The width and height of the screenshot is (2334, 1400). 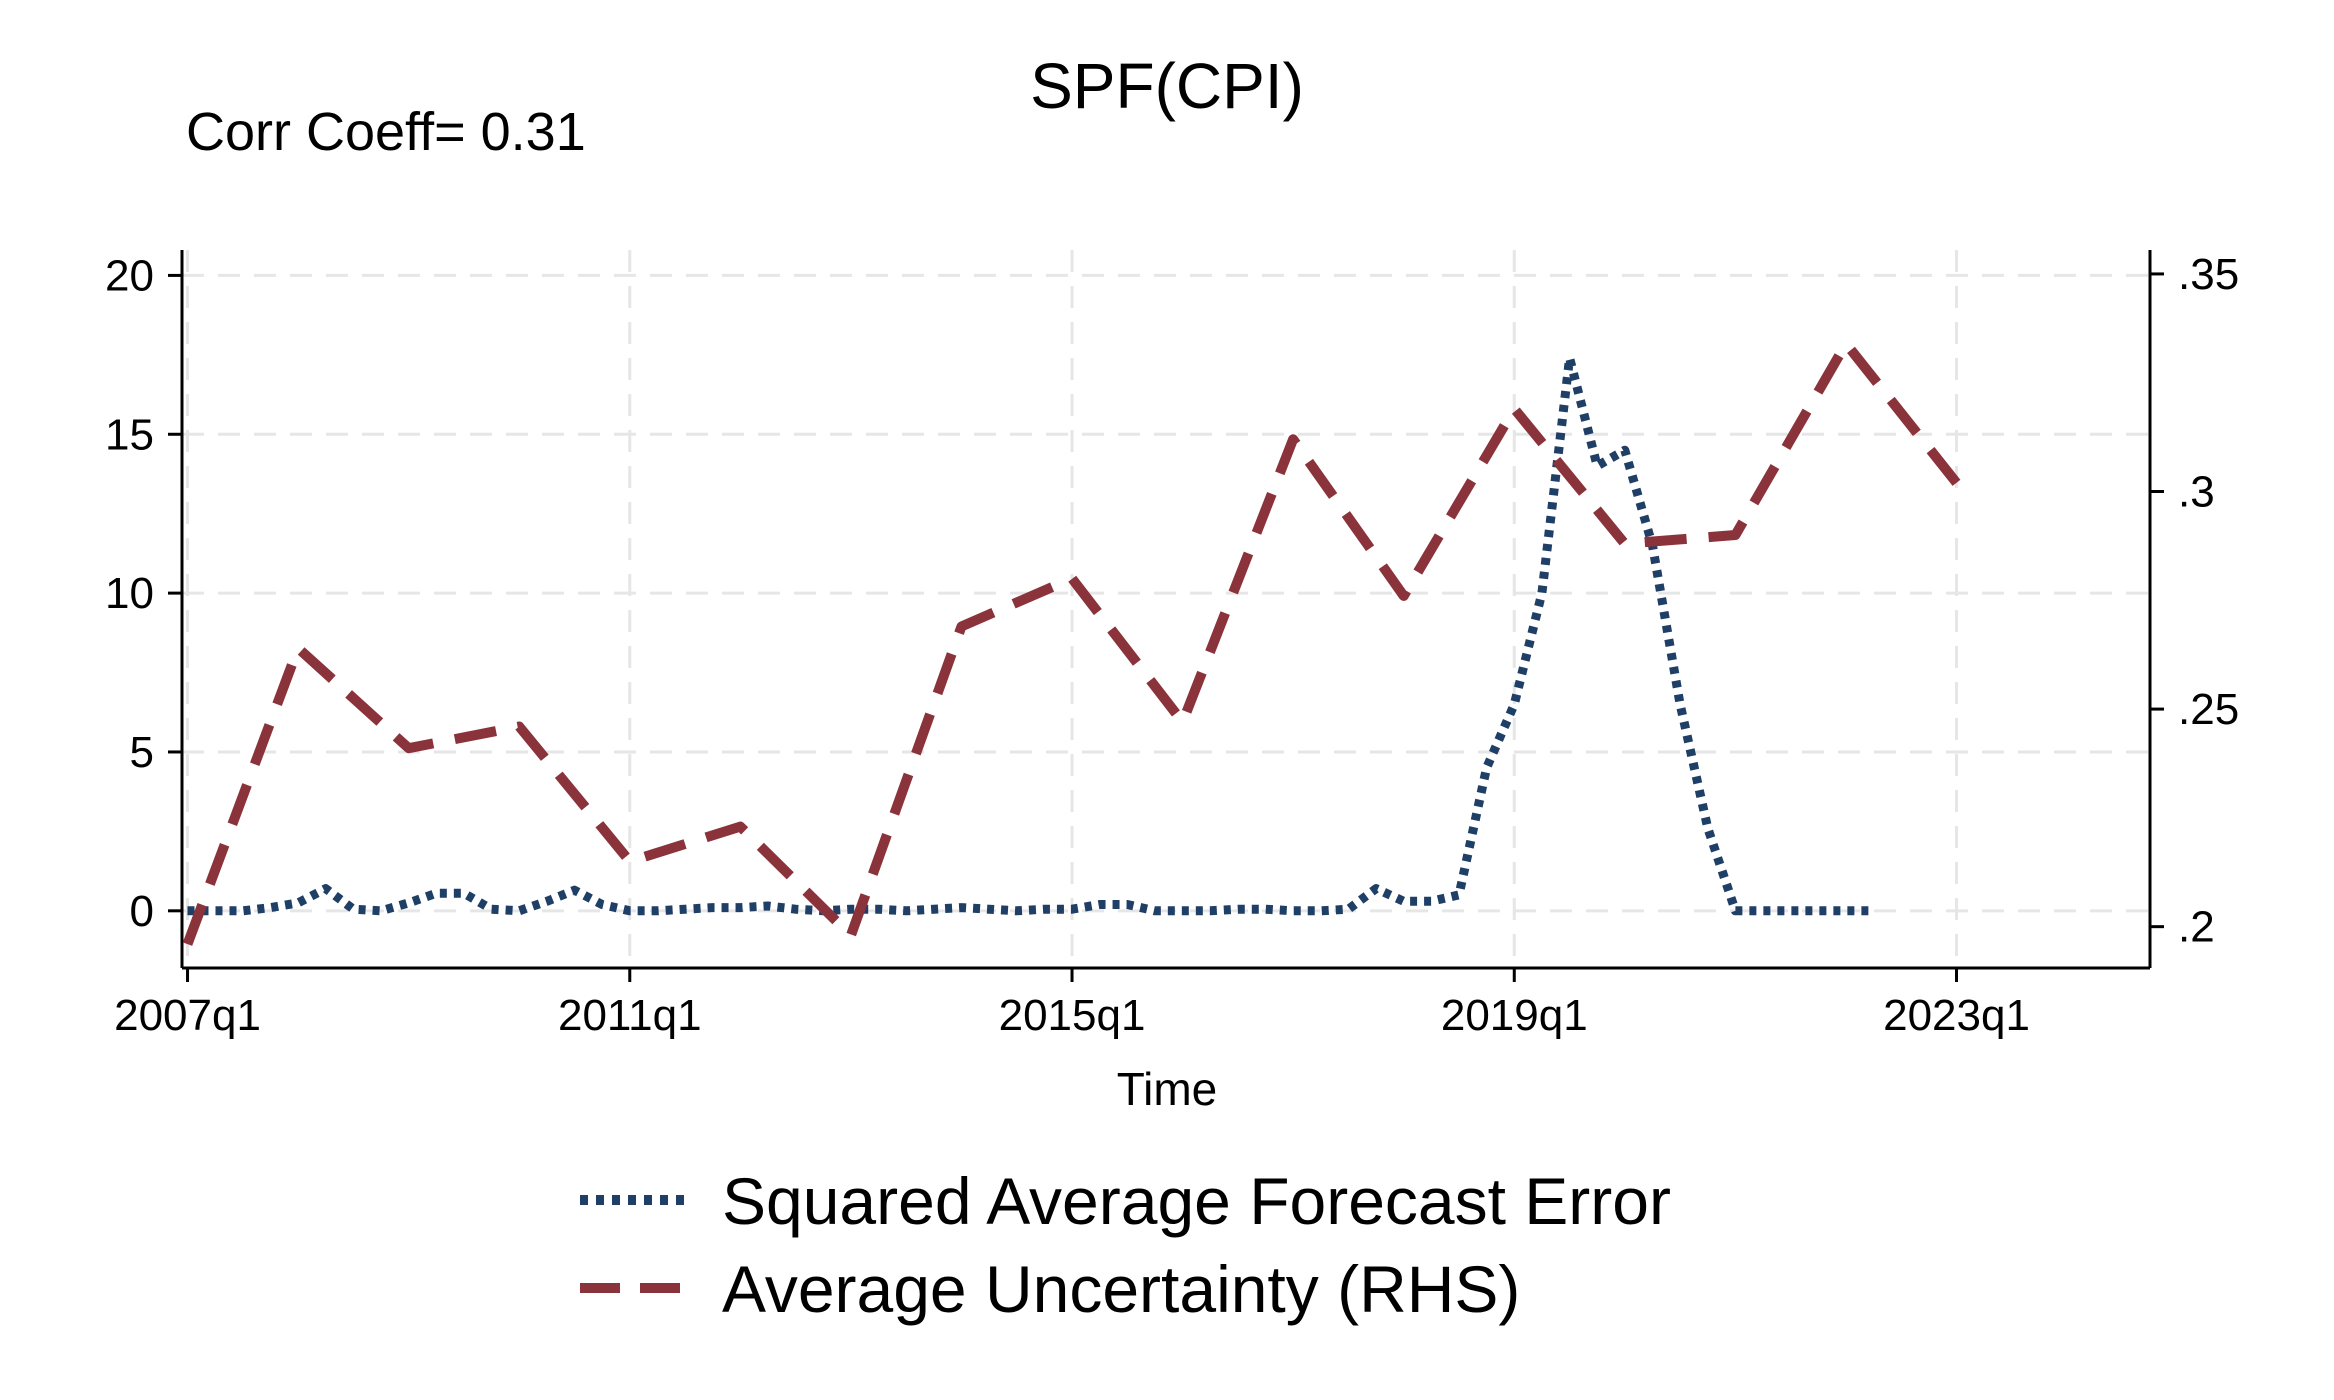 What do you see at coordinates (1167, 86) in the screenshot?
I see `chart-title: SPF(CPI)` at bounding box center [1167, 86].